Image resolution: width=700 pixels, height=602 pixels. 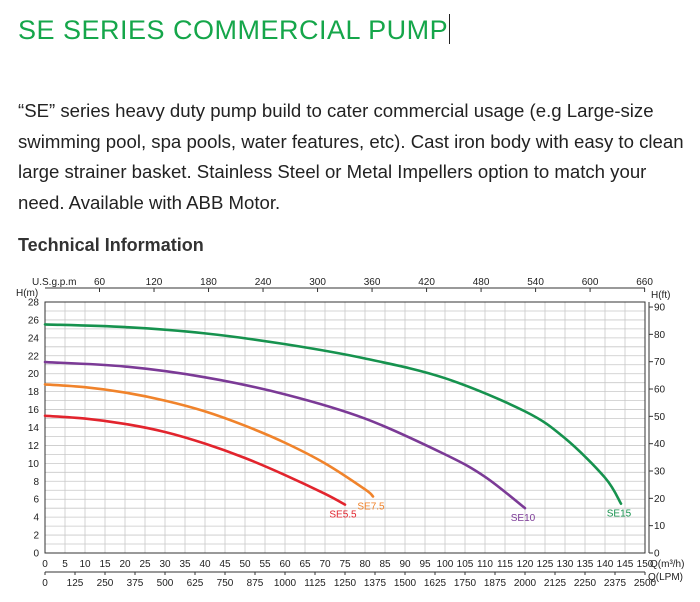 I want to click on page-title: SE SERIES COMMERCIAL PUMP, so click(x=234, y=30).